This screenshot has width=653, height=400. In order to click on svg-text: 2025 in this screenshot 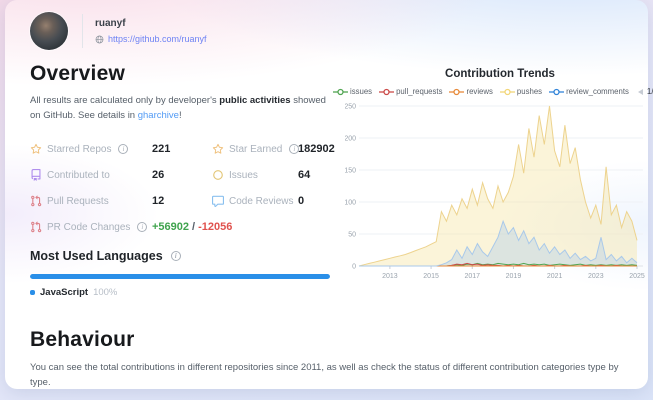, I will do `click(637, 276)`.